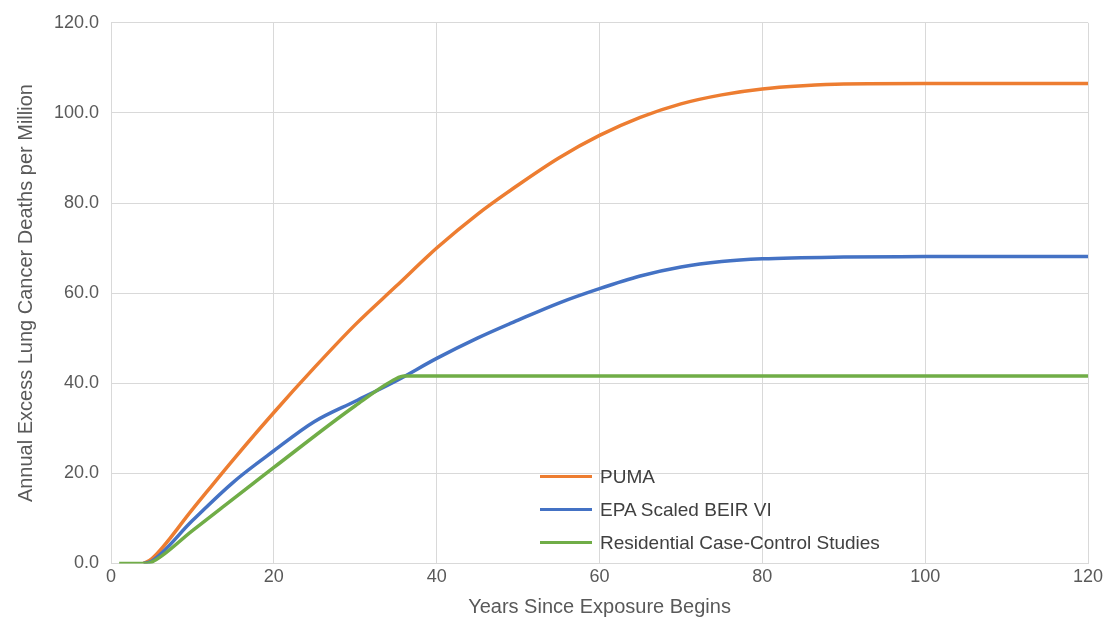 This screenshot has height=628, width=1108. Describe the element at coordinates (273, 576) in the screenshot. I see `x-tick-label: 20` at that location.